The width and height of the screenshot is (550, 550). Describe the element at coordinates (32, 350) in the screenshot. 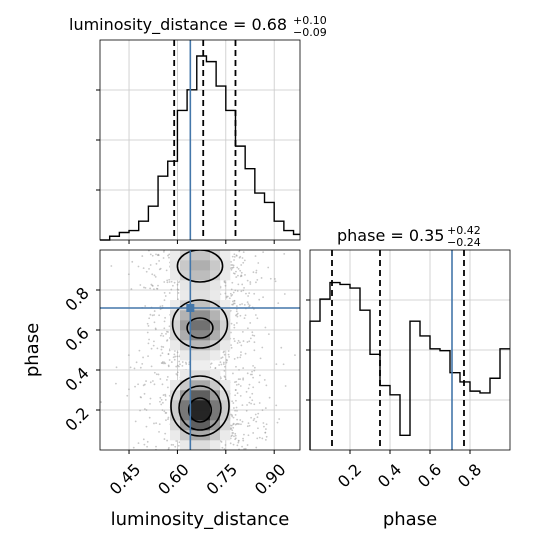

I see `joint-ylabel: phase` at that location.